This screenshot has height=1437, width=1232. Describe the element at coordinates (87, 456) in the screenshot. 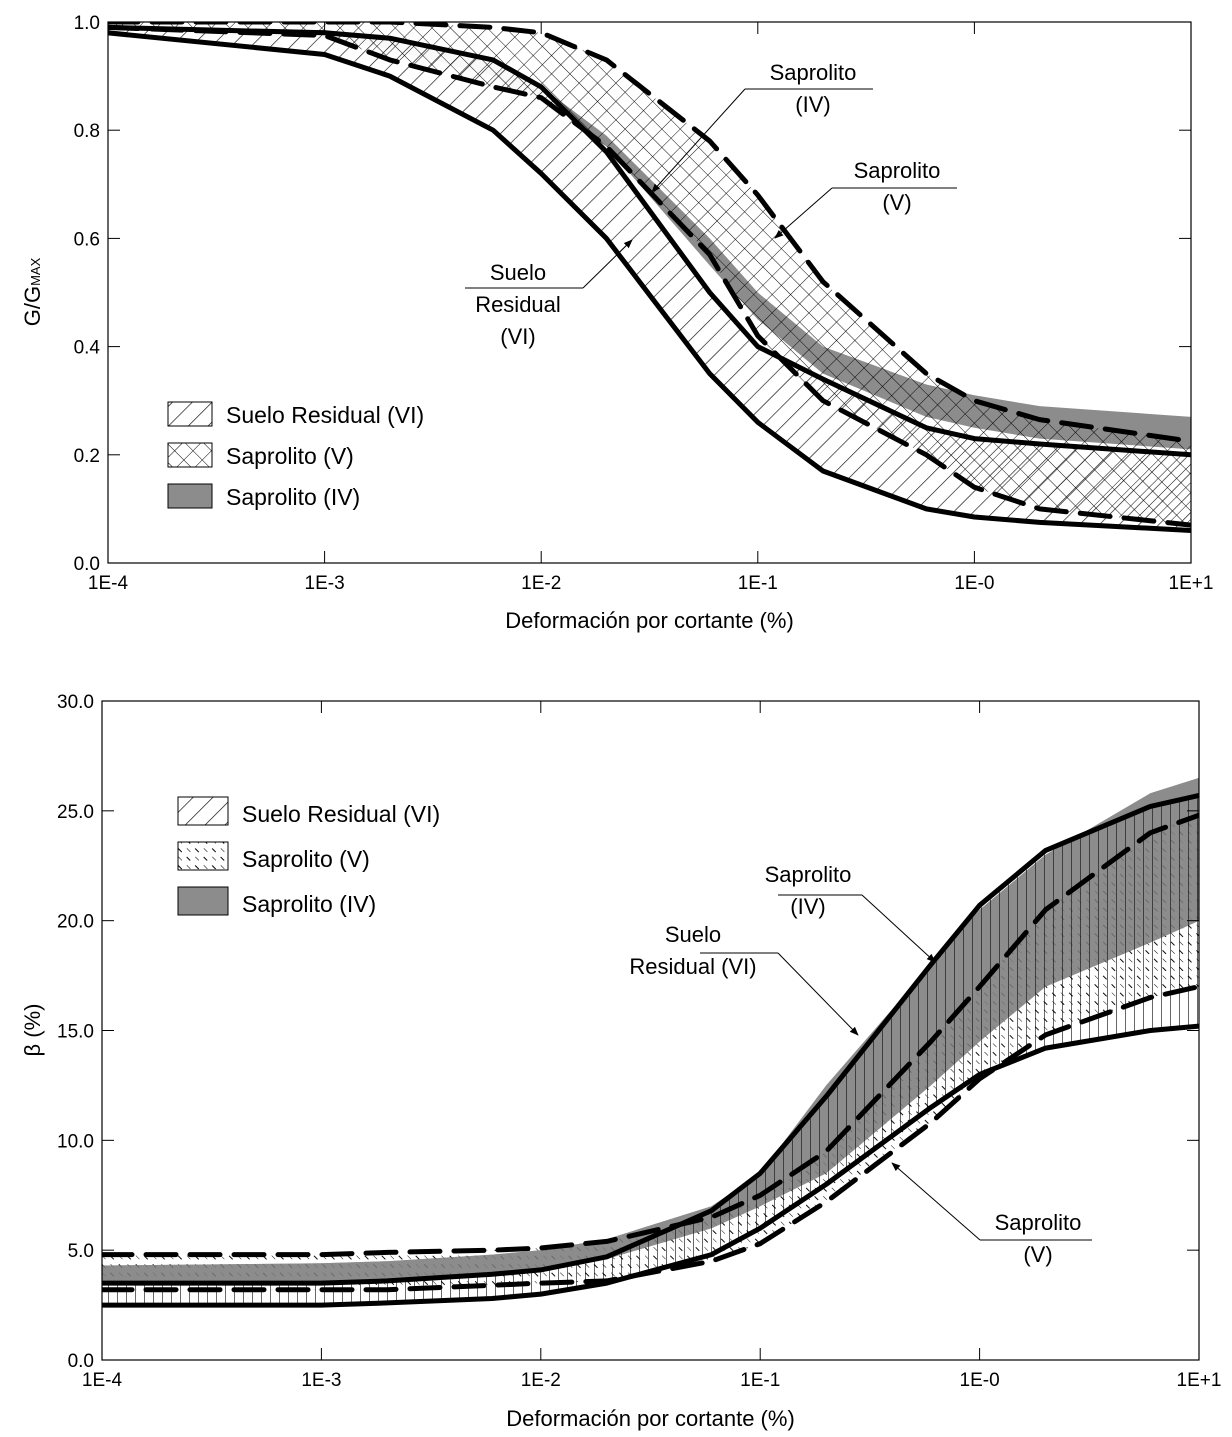

I see `y-tick-label: 0.2` at that location.